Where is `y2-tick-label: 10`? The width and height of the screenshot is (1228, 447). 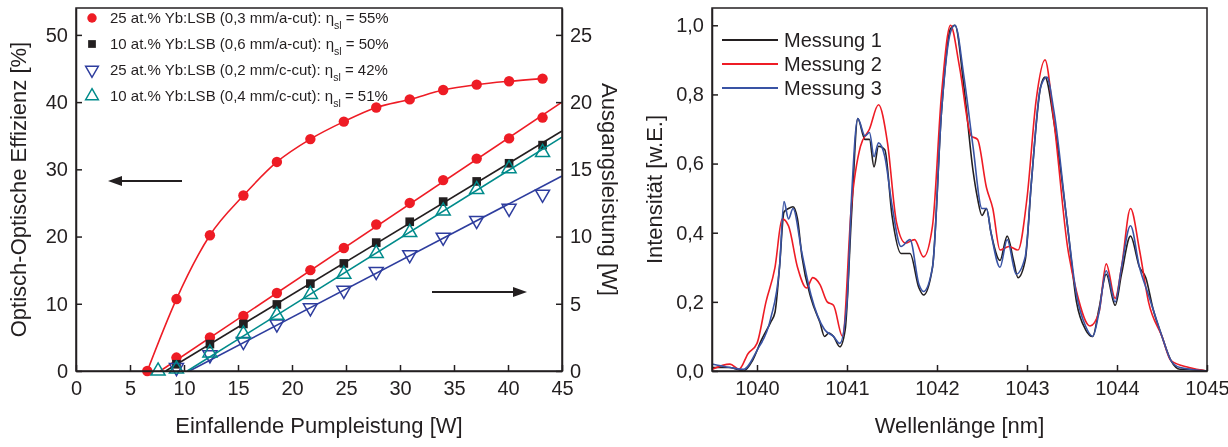 y2-tick-label: 10 is located at coordinates (581, 236).